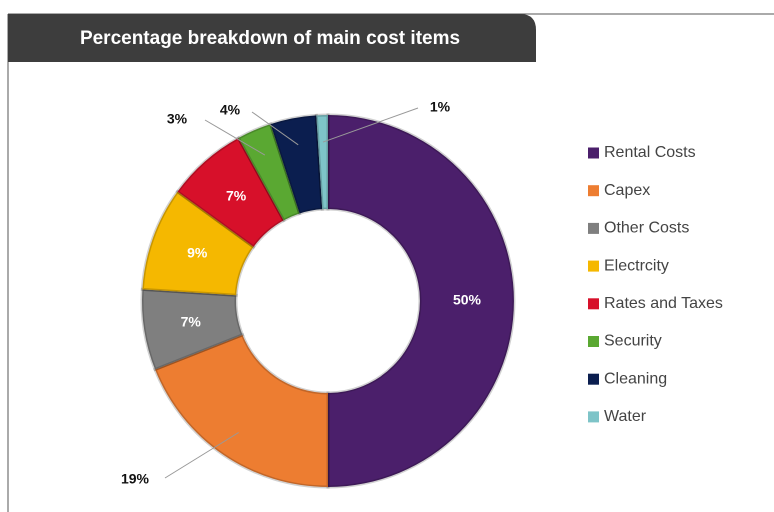  Describe the element at coordinates (197, 253) in the screenshot. I see `data-label: 9%` at that location.